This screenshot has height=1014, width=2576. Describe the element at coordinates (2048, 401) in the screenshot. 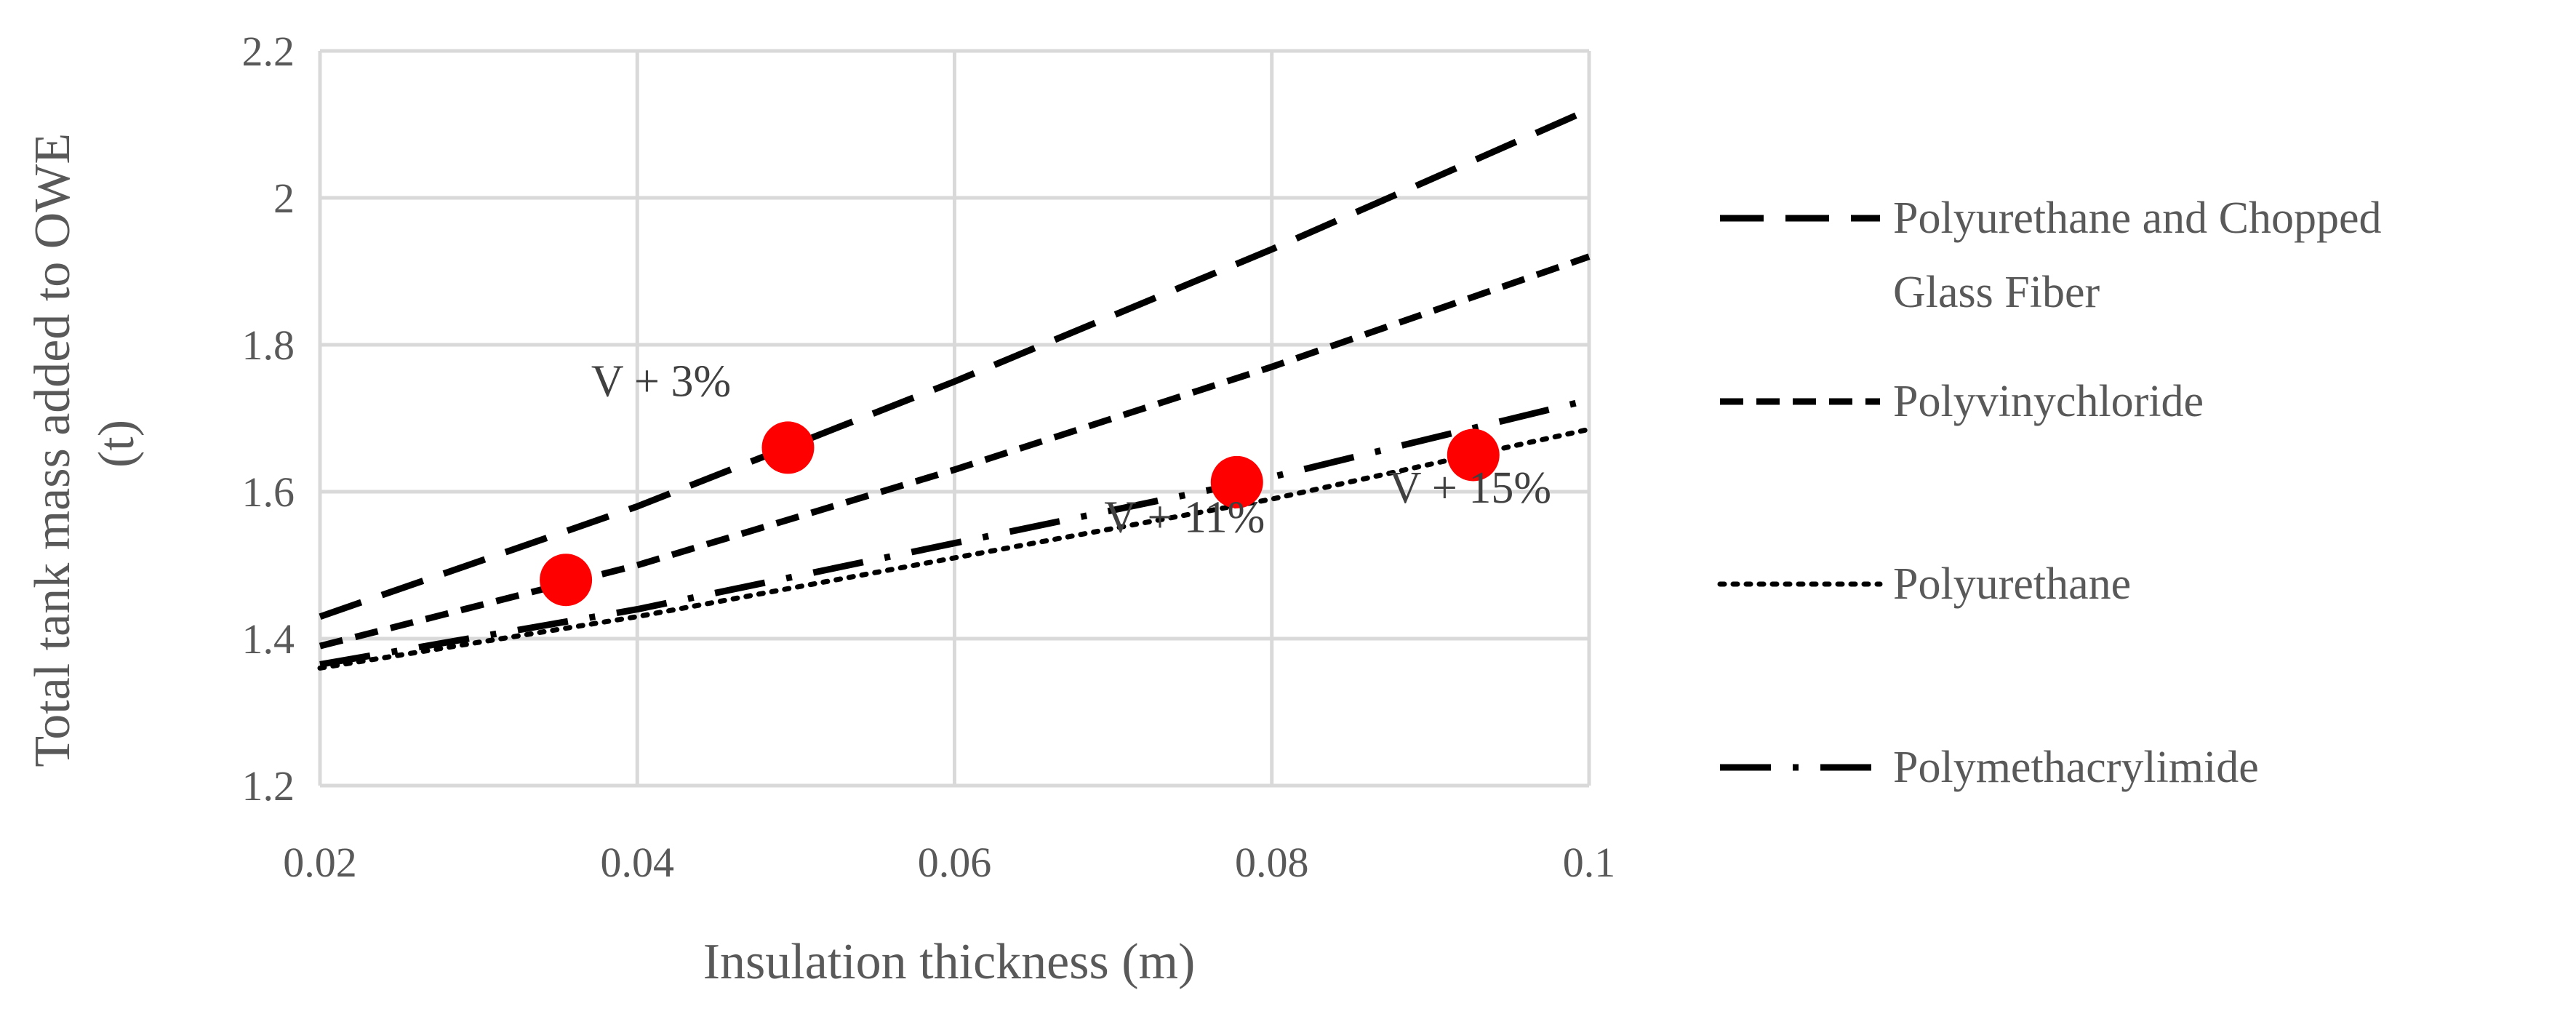

I see `legend-label-1: Polyvinychloride` at that location.